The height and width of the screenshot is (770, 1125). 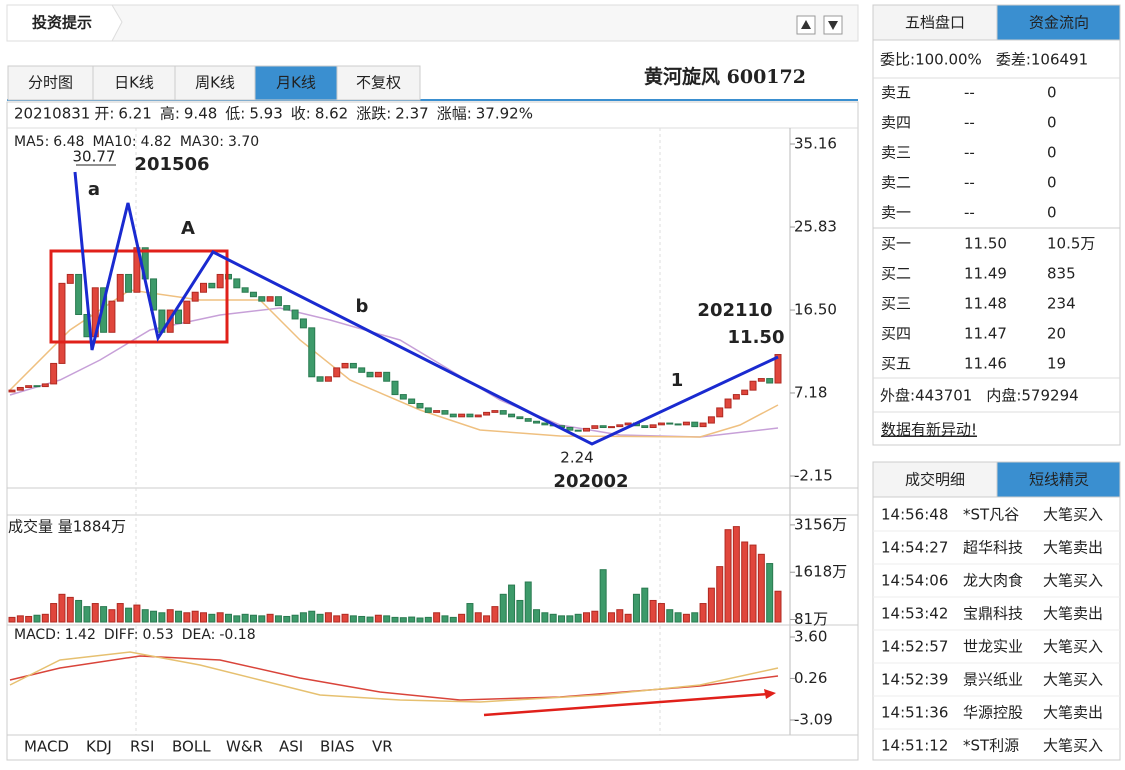 What do you see at coordinates (156, 142) in the screenshot?
I see `ma-value: 4.82` at bounding box center [156, 142].